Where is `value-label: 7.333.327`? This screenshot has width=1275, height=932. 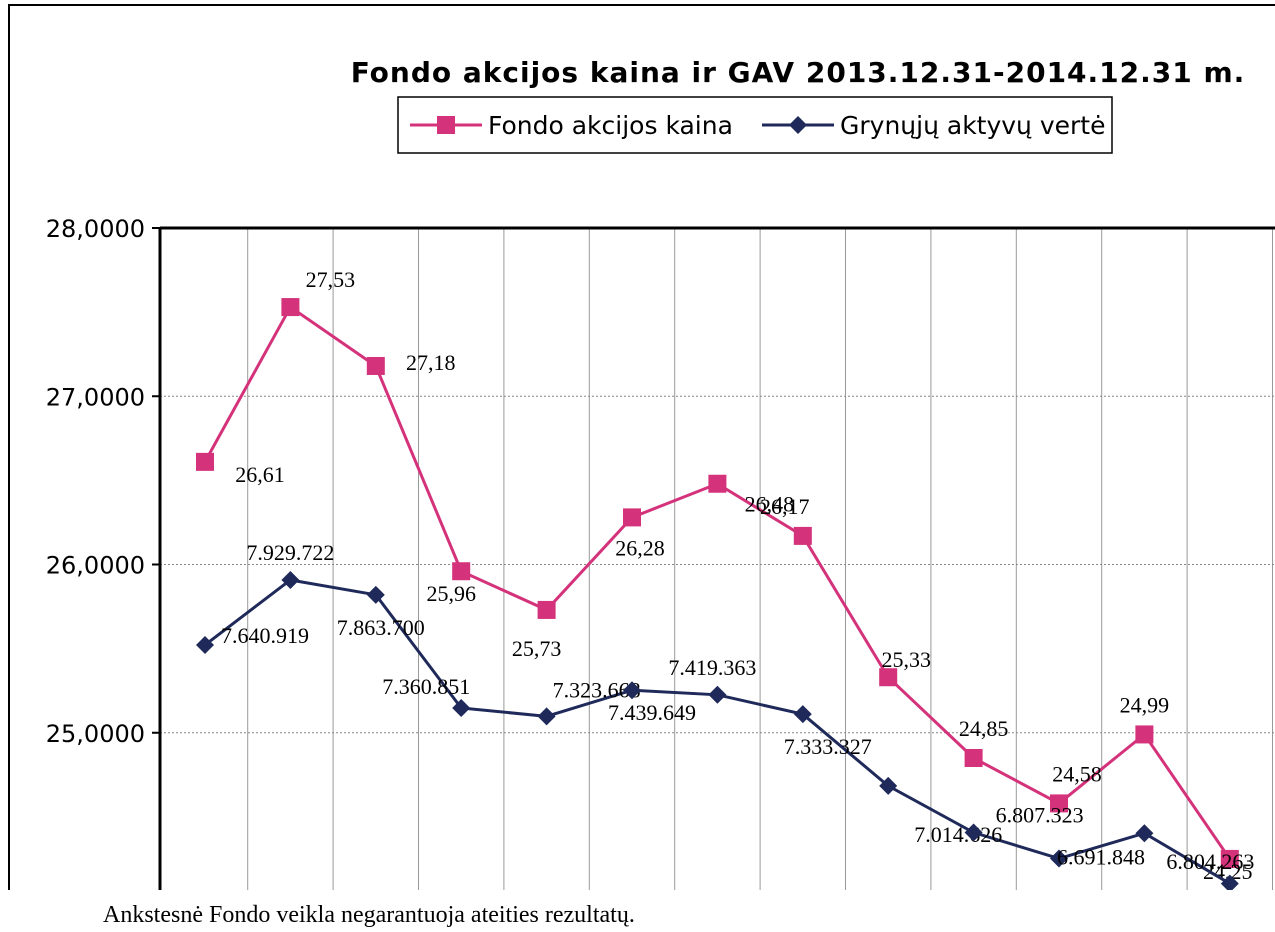
value-label: 7.333.327 is located at coordinates (828, 746).